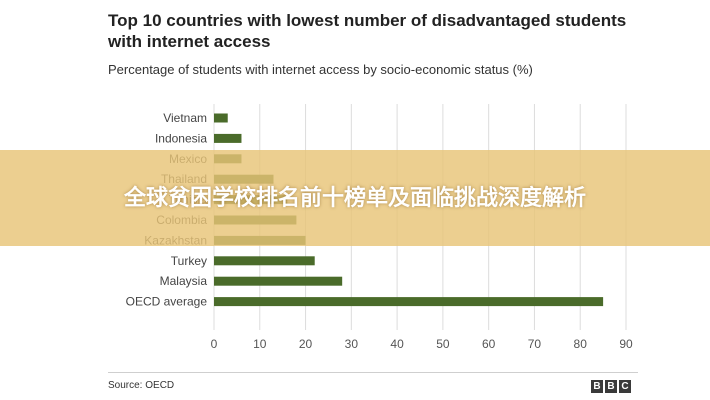  I want to click on x-tick-label: 90, so click(626, 344).